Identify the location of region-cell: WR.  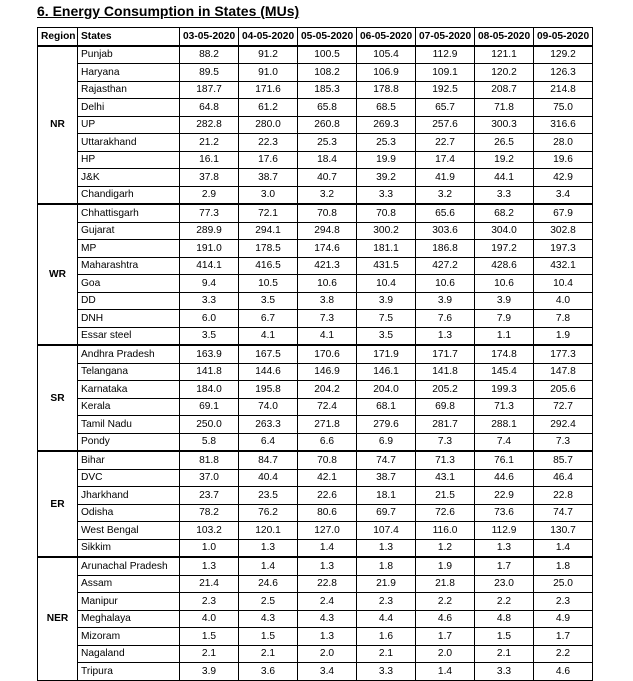
(57, 274).